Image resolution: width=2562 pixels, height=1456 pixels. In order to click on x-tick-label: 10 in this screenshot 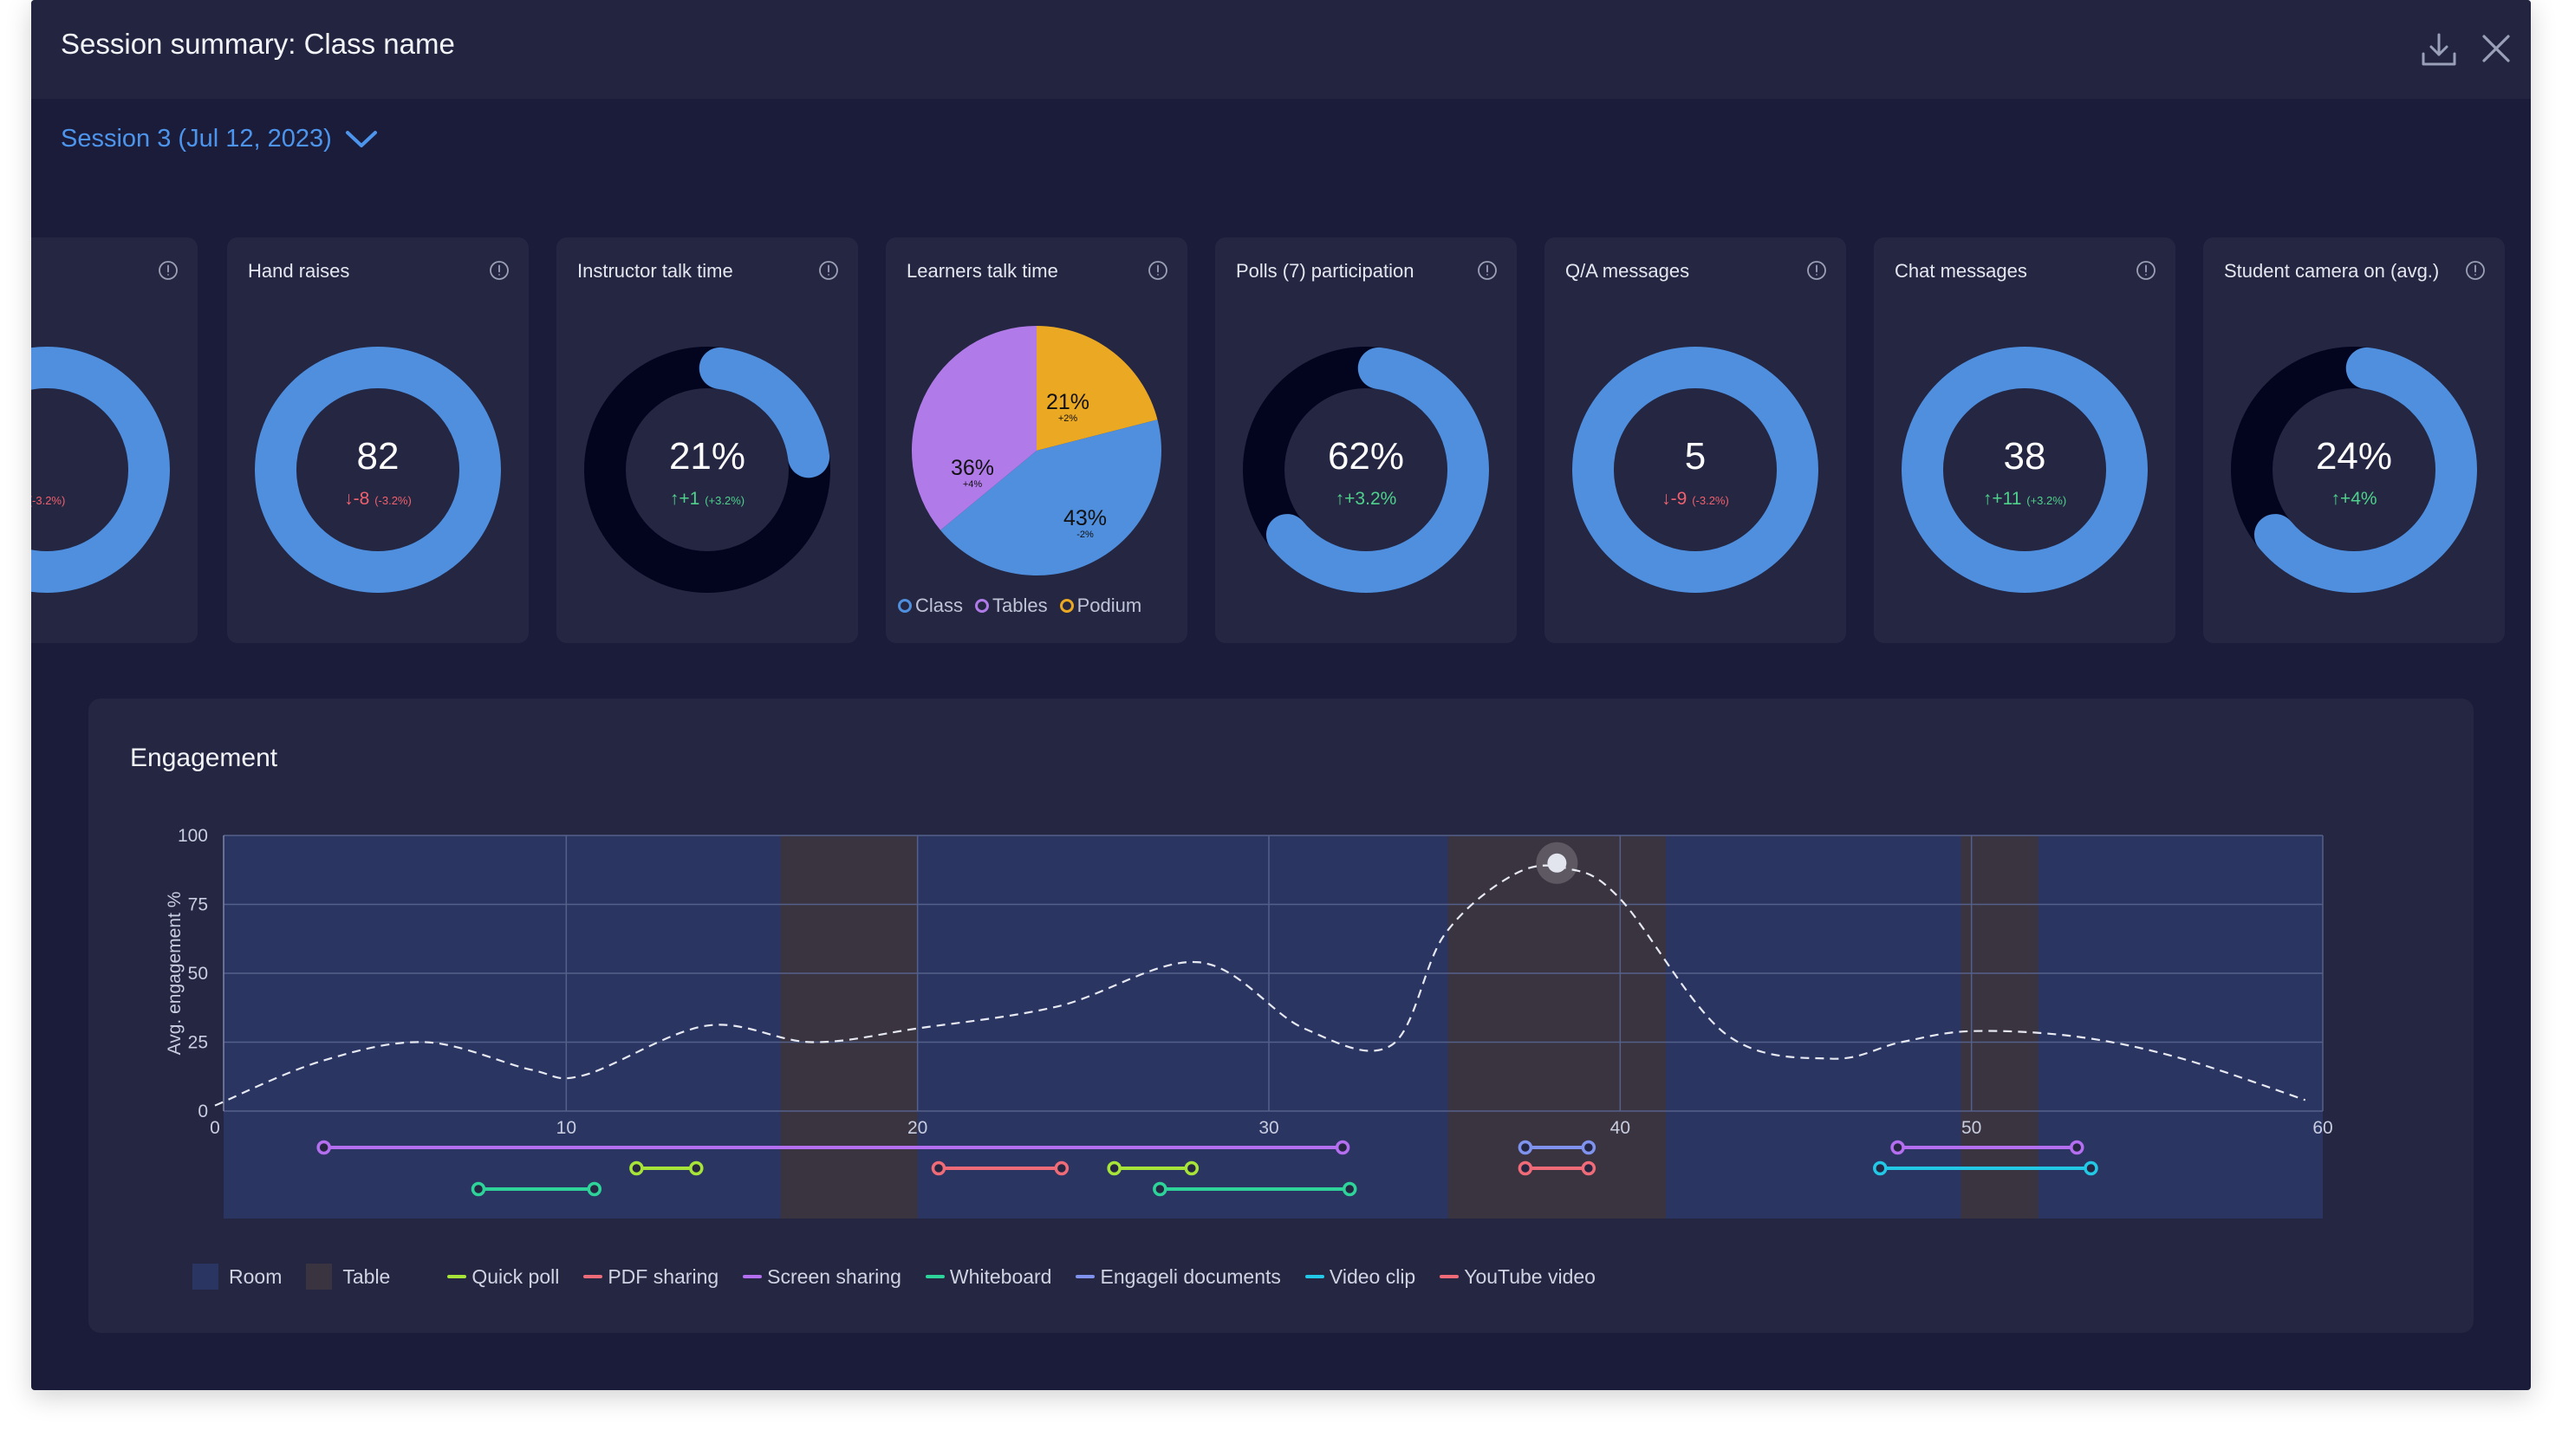, I will do `click(566, 1128)`.